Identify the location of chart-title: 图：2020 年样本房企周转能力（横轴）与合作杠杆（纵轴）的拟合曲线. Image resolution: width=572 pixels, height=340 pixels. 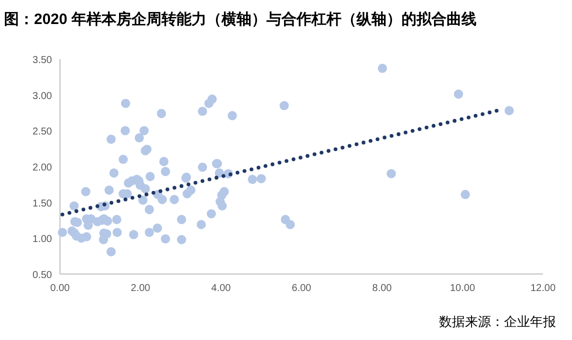
(240, 19).